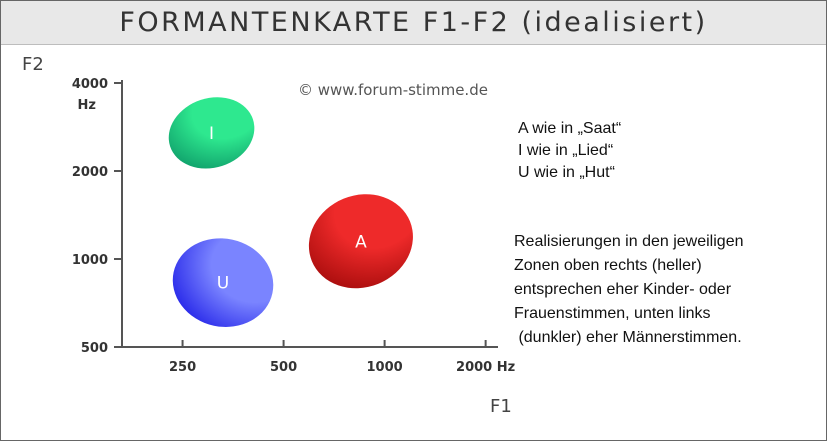 This screenshot has width=829, height=443. What do you see at coordinates (87, 105) in the screenshot?
I see `y-tick-unit: Hz` at bounding box center [87, 105].